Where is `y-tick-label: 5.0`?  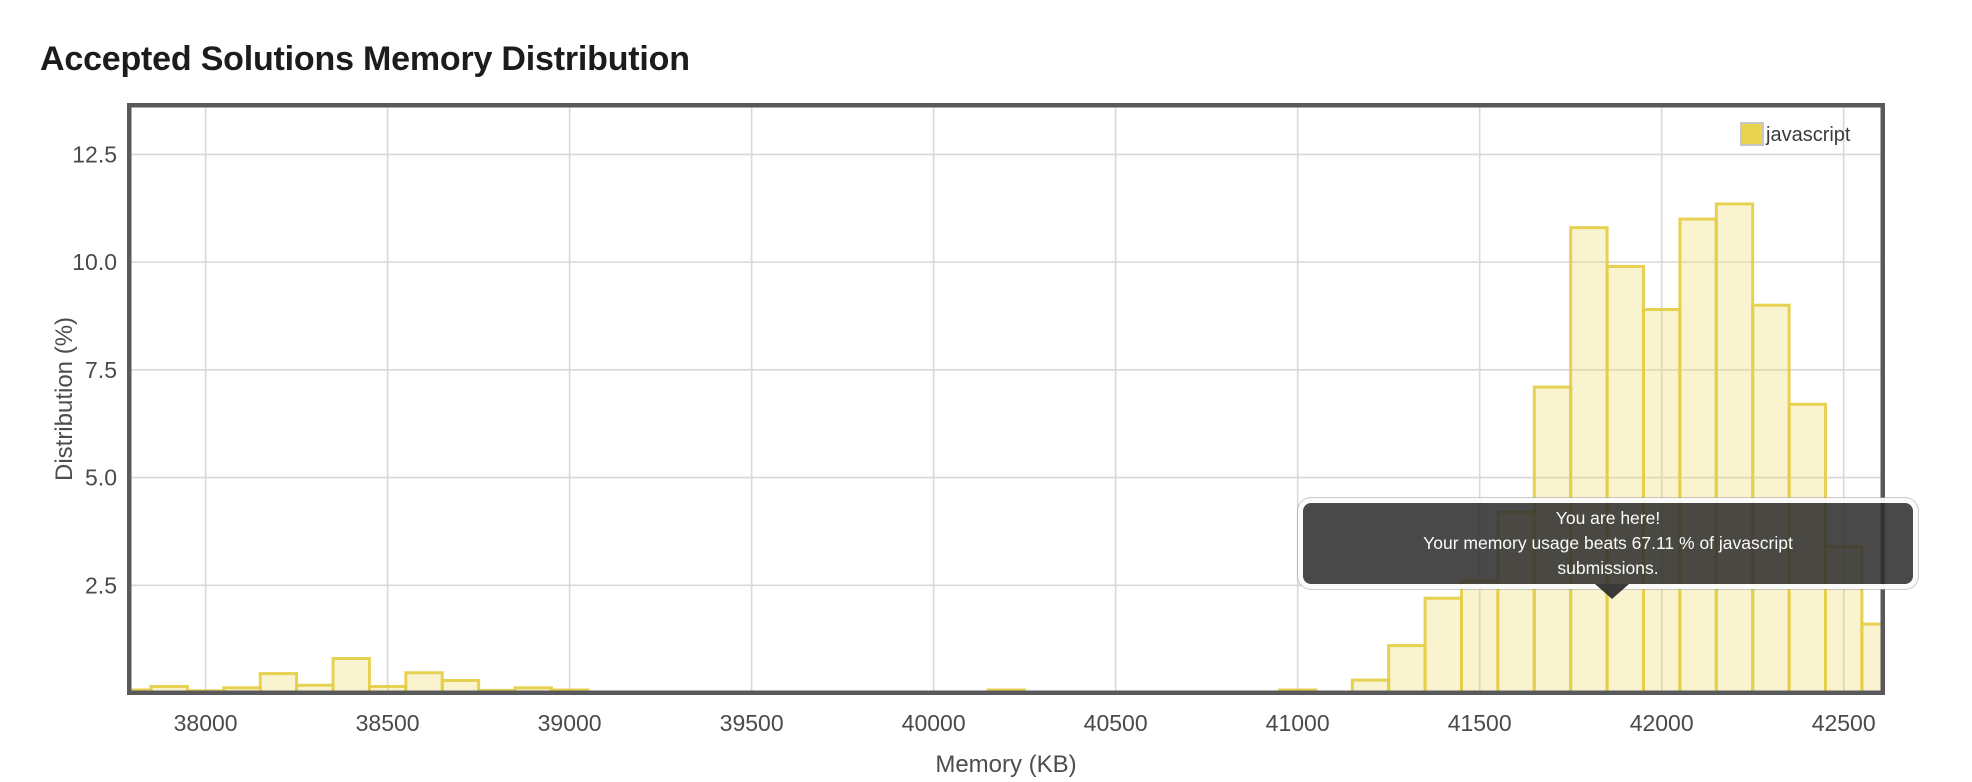 y-tick-label: 5.0 is located at coordinates (101, 478).